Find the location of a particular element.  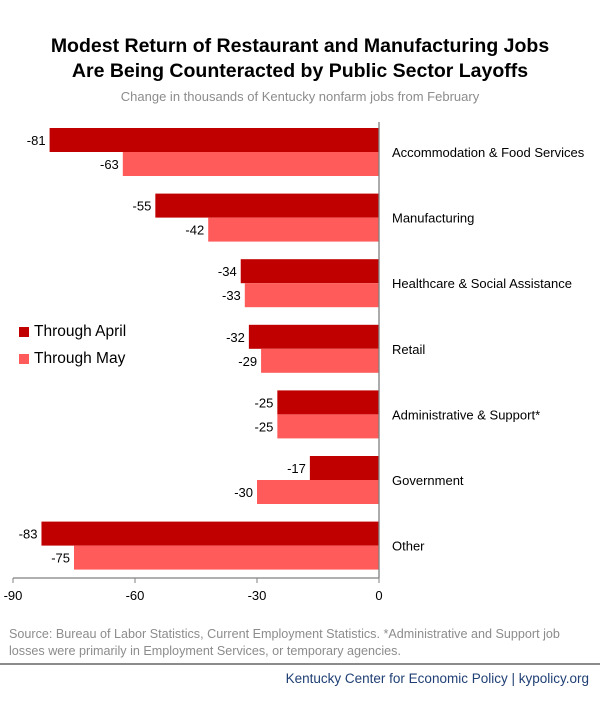

bar-through-april-healthcare-social-assistance is located at coordinates (309, 271).